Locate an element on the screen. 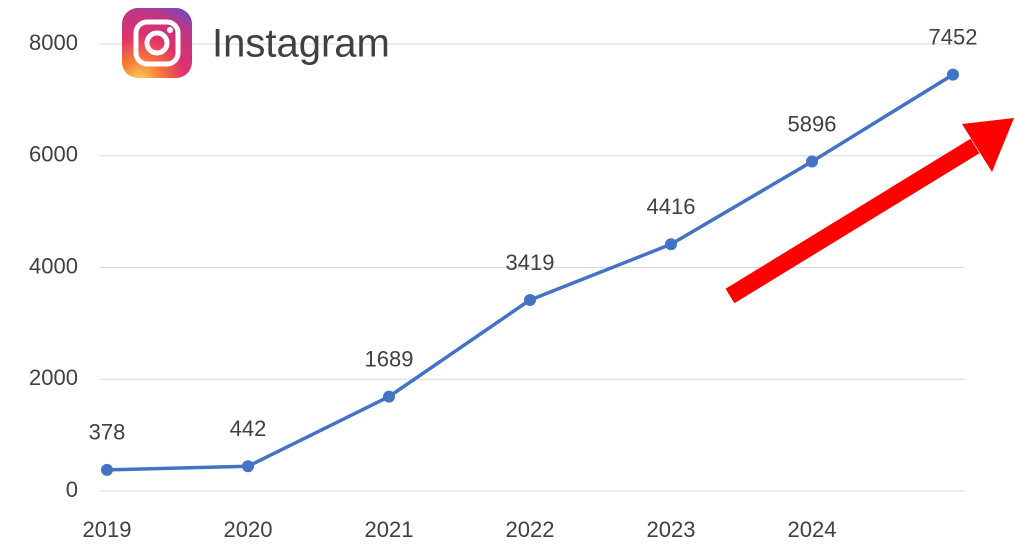 This screenshot has width=1015, height=548. y-tick-label: 8000 is located at coordinates (53, 42).